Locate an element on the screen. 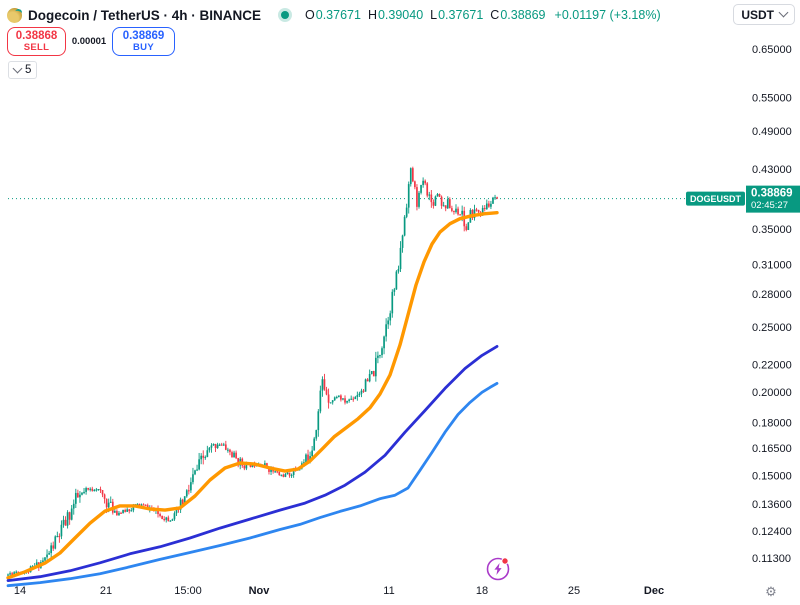  price-axis-label: 0.16500 is located at coordinates (772, 449).